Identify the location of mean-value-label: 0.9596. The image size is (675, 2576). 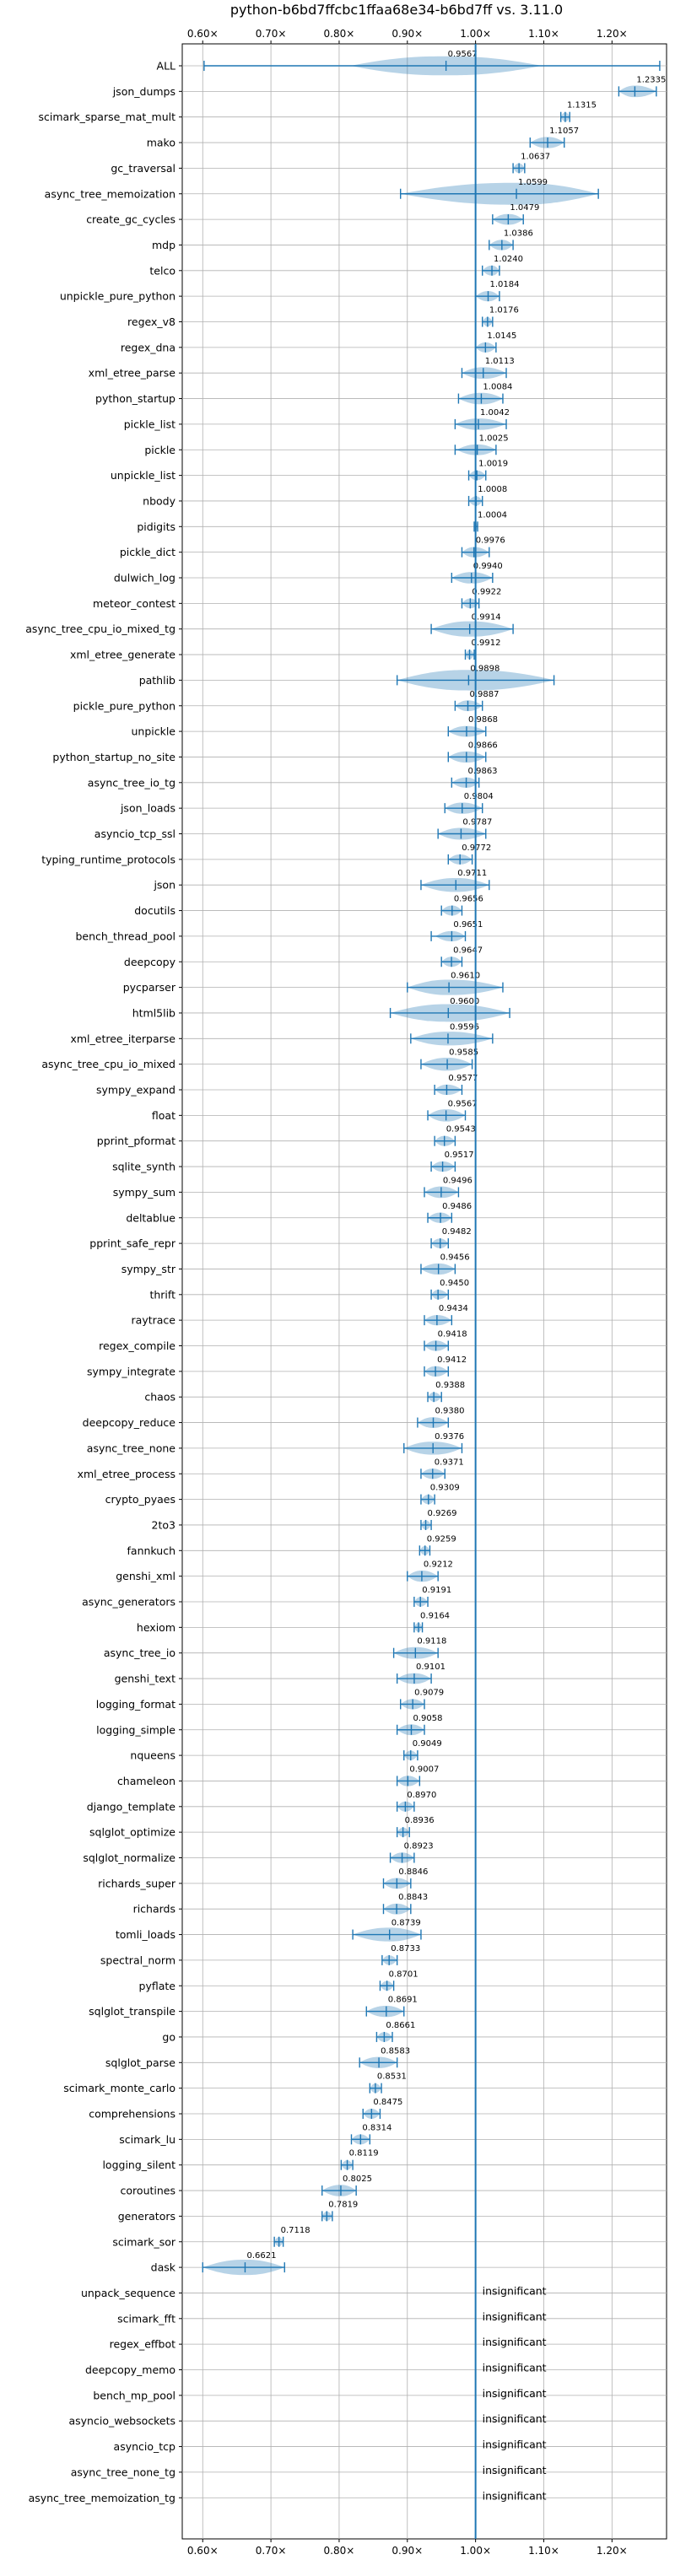
(464, 1027).